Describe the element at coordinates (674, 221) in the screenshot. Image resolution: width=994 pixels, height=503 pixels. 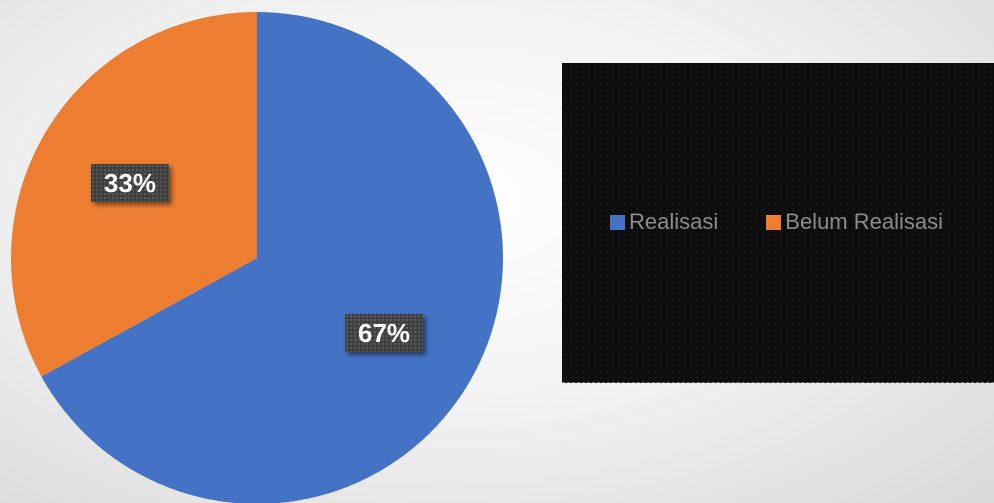
I see `legend-label-realisasi: Realisasi` at that location.